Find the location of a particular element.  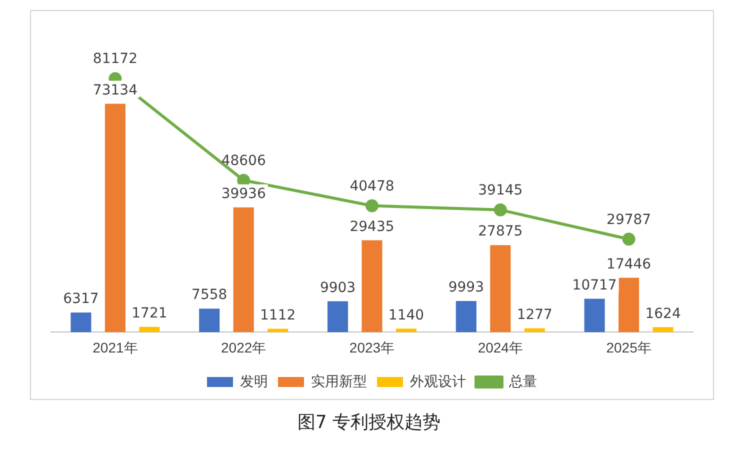

data-label: 1277 is located at coordinates (534, 314).